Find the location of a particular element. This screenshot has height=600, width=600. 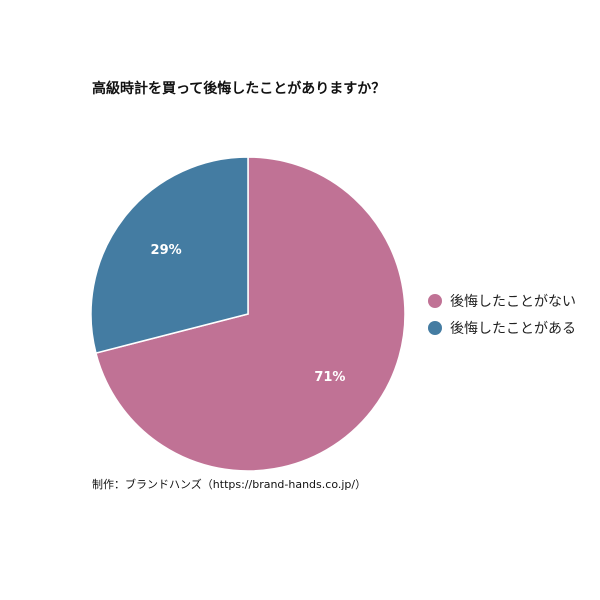

pie-slice-label-1: 29% is located at coordinates (166, 250).